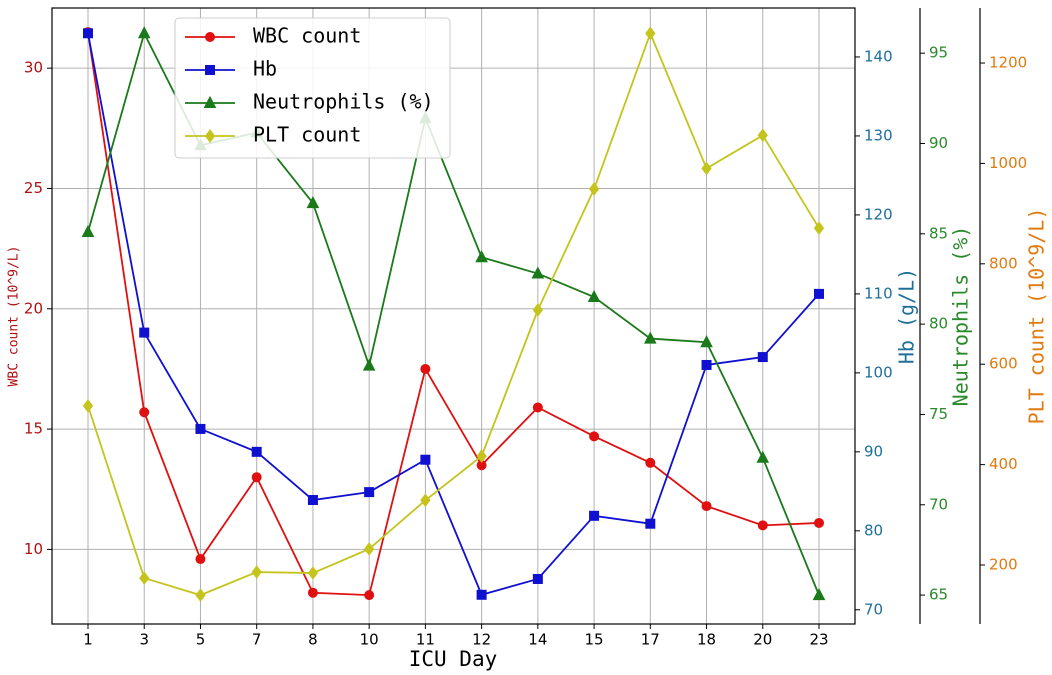 The width and height of the screenshot is (1052, 675). What do you see at coordinates (343, 102) in the screenshot?
I see `legend-label: Neutrophils (%)` at bounding box center [343, 102].